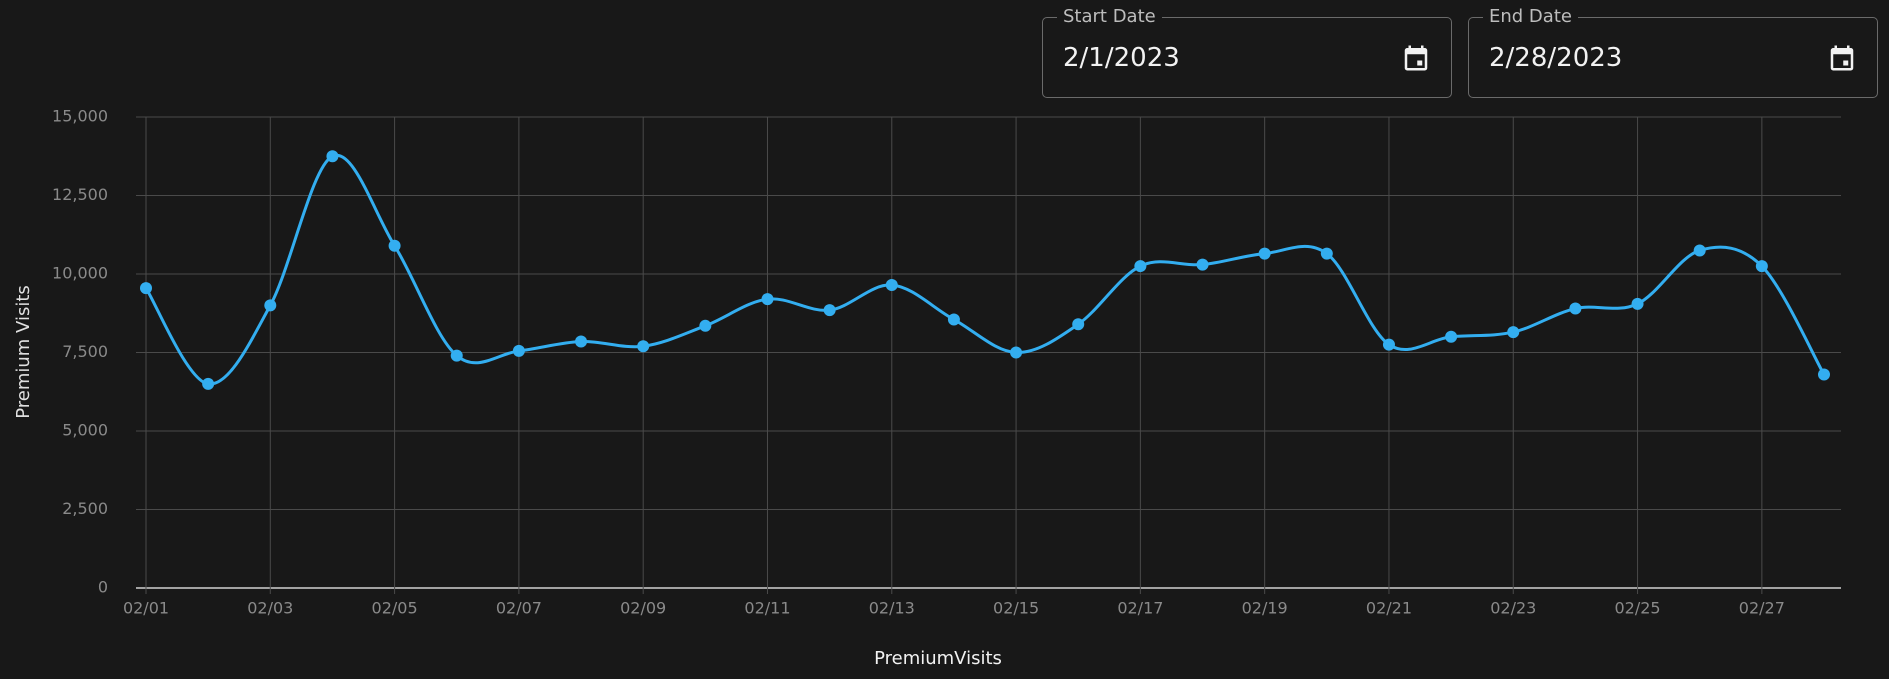 This screenshot has width=1889, height=679. I want to click on x-tick-label: 02/25, so click(1638, 608).